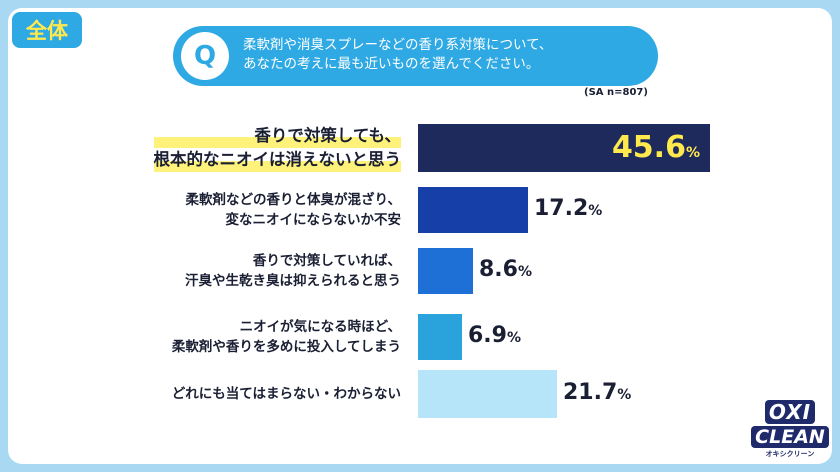  I want to click on question-line-2: あなたの考えに最も近いものを選んでください。, so click(391, 64).